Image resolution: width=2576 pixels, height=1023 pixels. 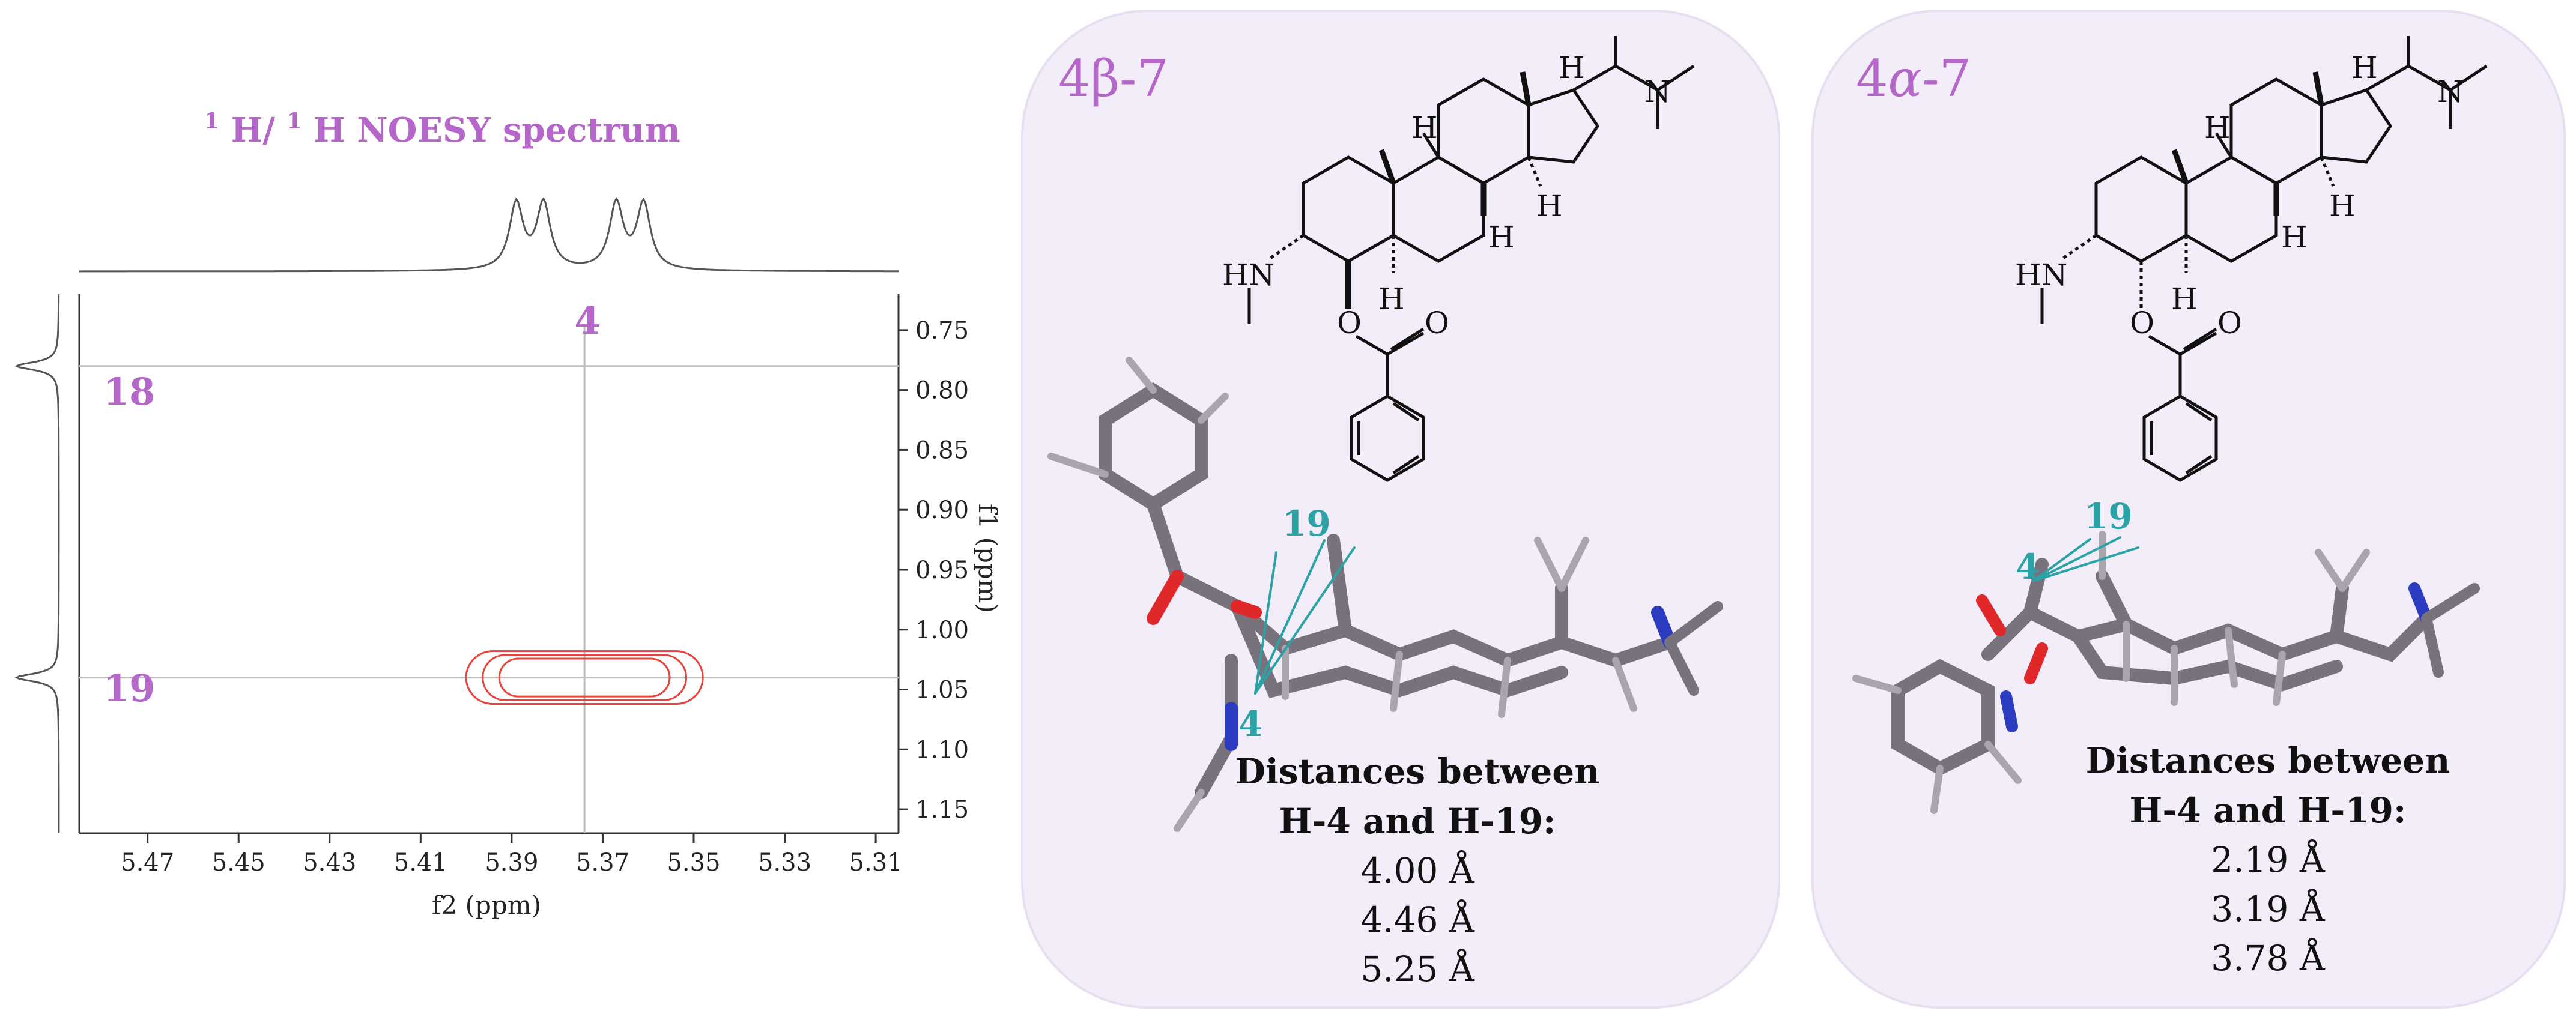 I want to click on y-axis-label: f1 (ppm), so click(x=987, y=559).